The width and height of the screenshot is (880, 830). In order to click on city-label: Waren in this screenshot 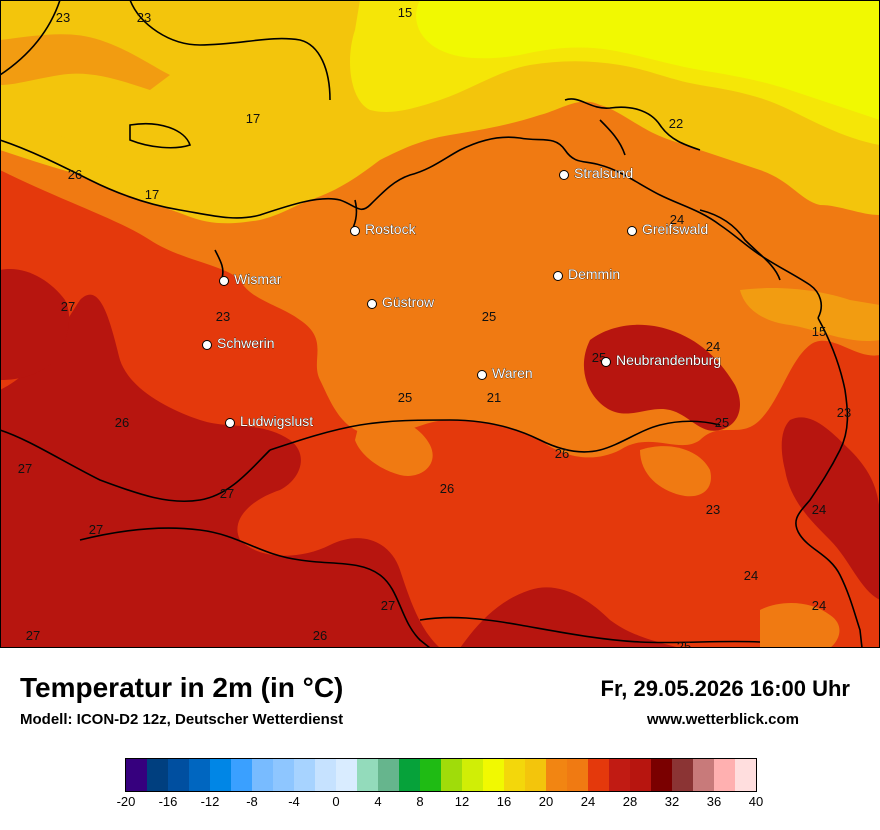, I will do `click(512, 373)`.